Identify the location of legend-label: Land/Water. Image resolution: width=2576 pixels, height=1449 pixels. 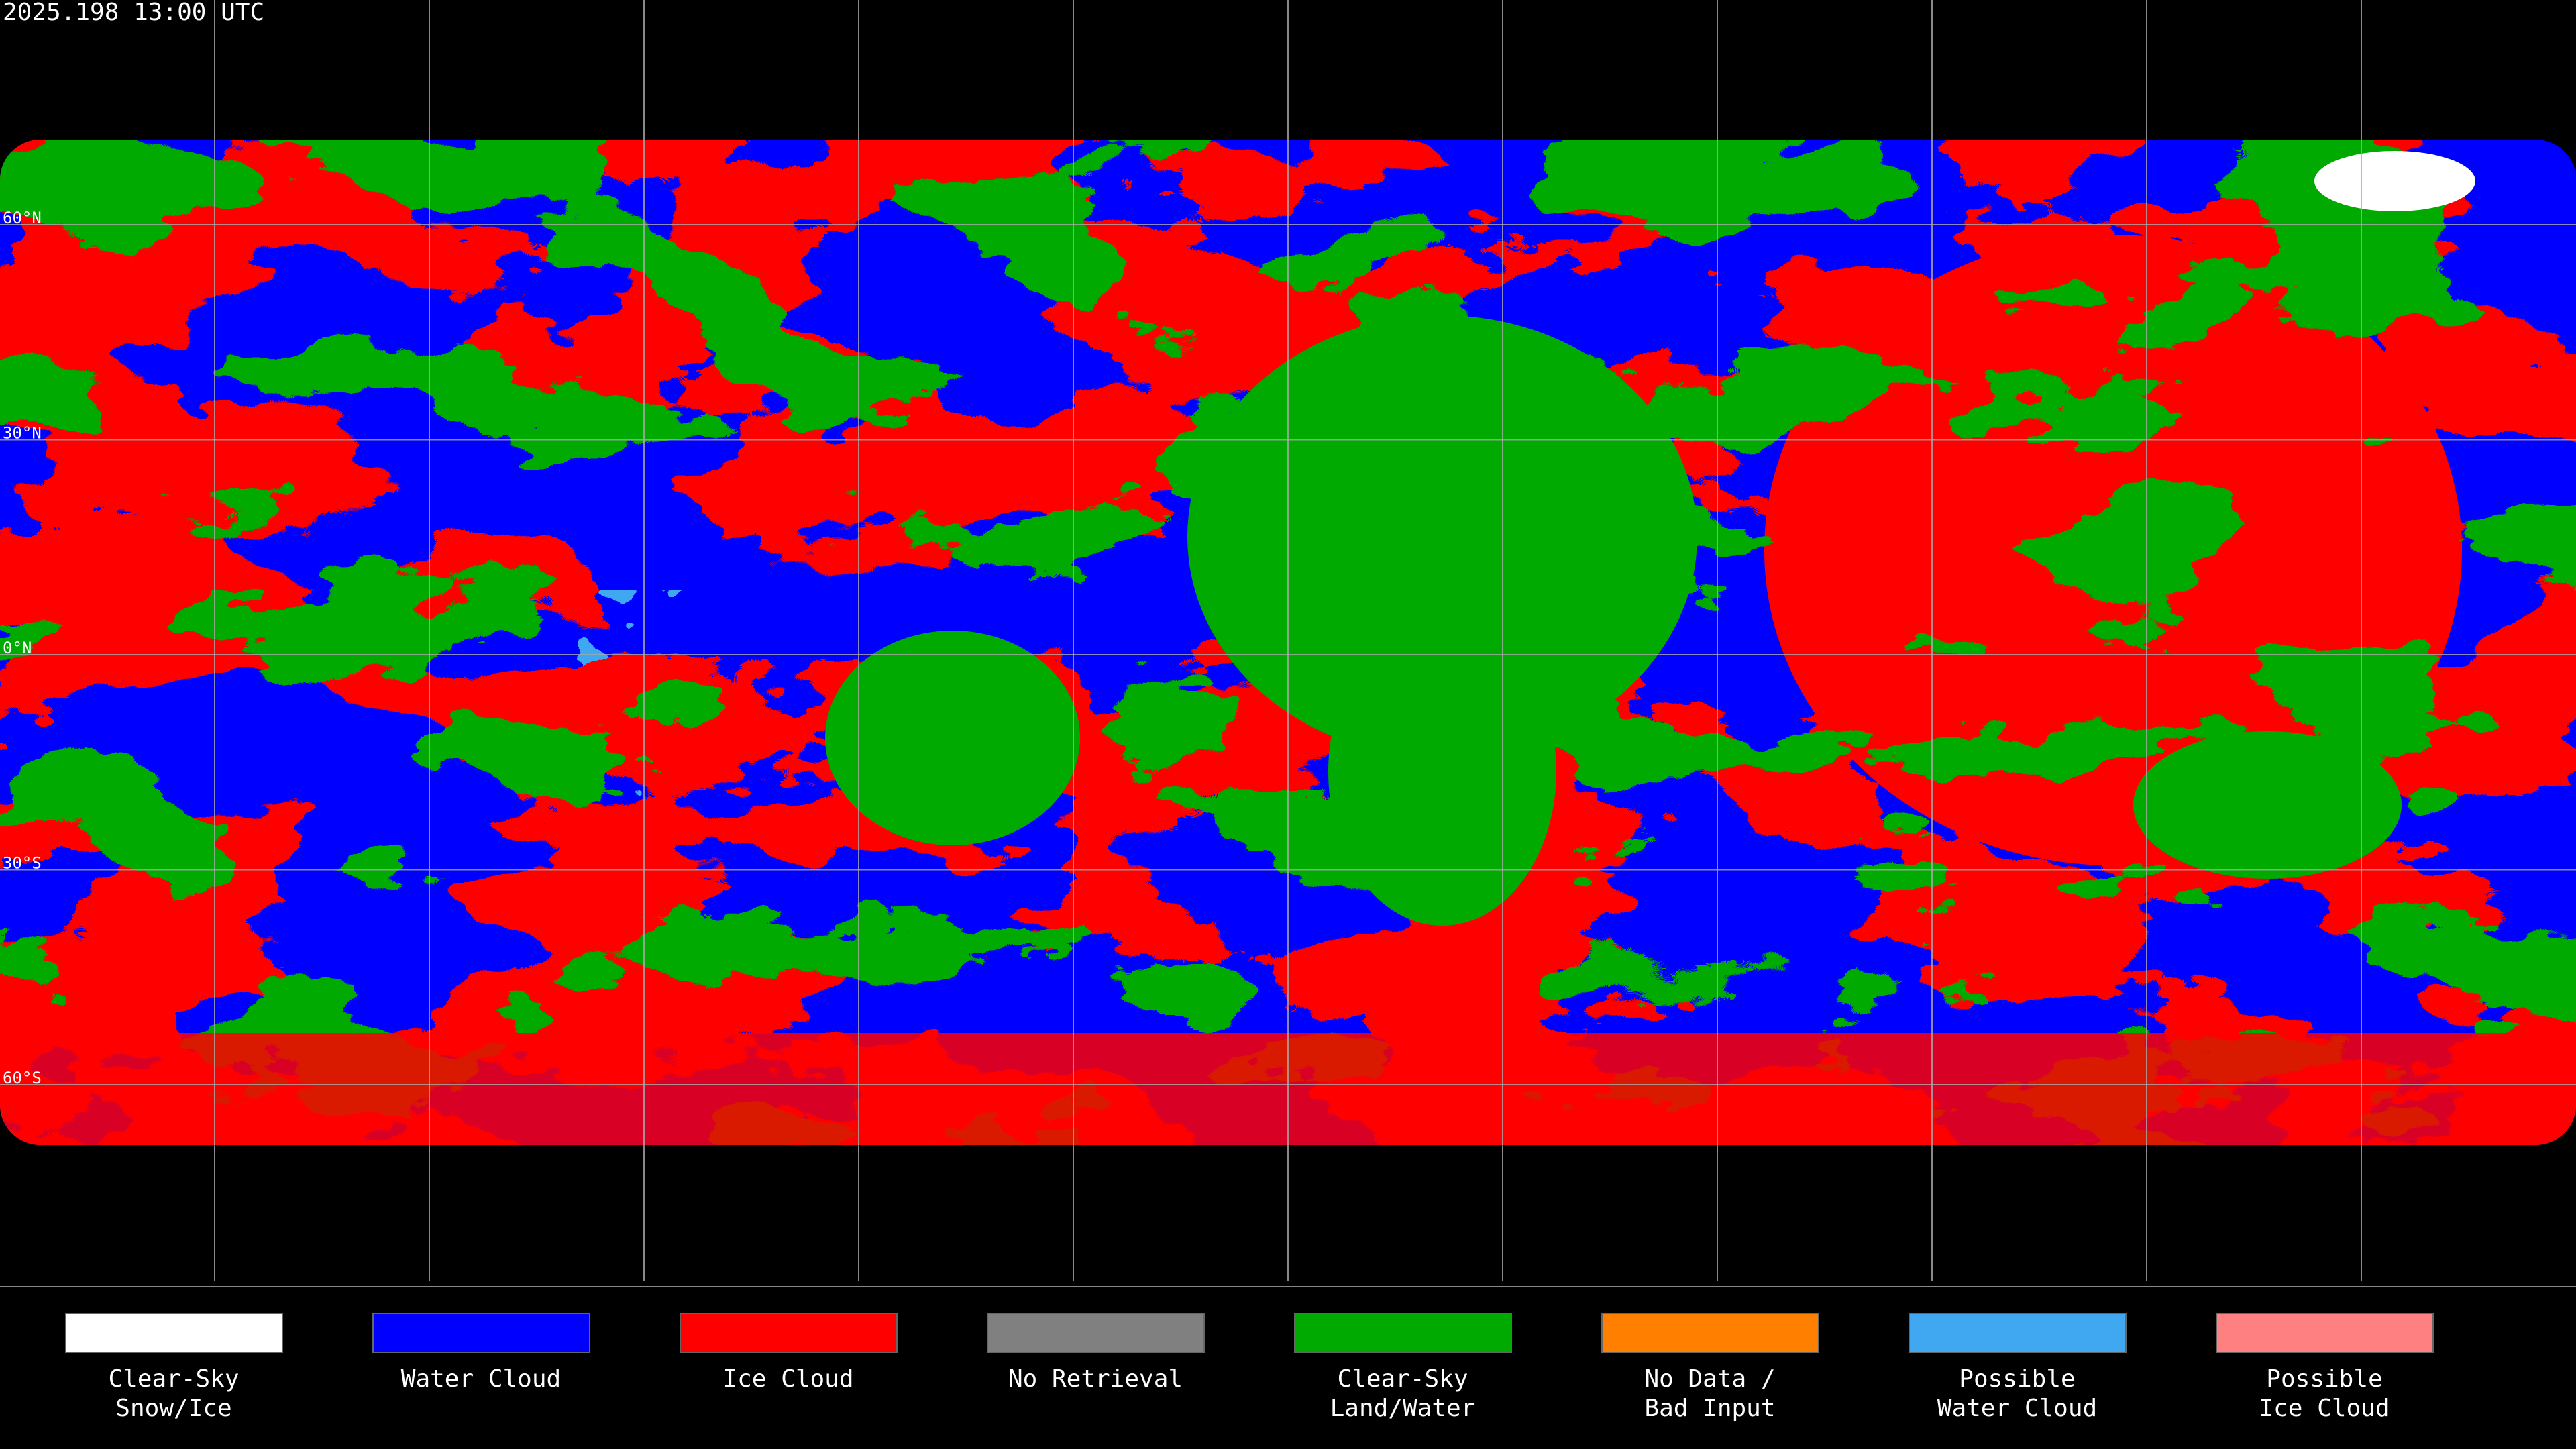
(1403, 1408).